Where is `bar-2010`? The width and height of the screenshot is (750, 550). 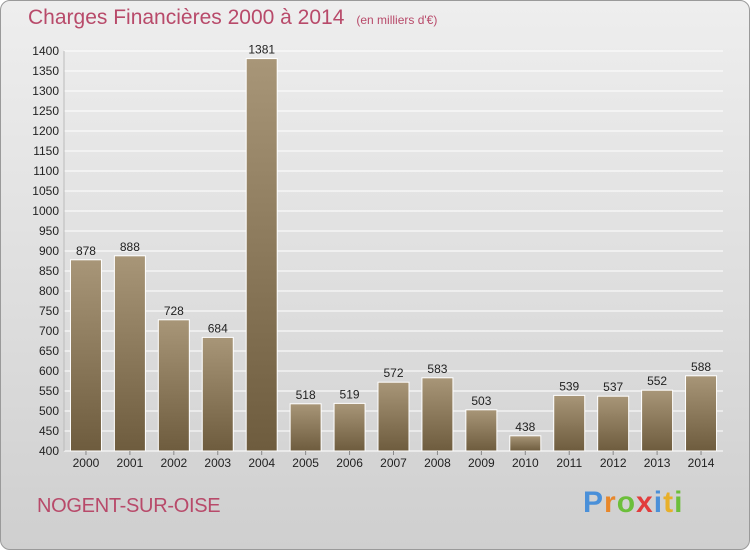
bar-2010 is located at coordinates (525, 443).